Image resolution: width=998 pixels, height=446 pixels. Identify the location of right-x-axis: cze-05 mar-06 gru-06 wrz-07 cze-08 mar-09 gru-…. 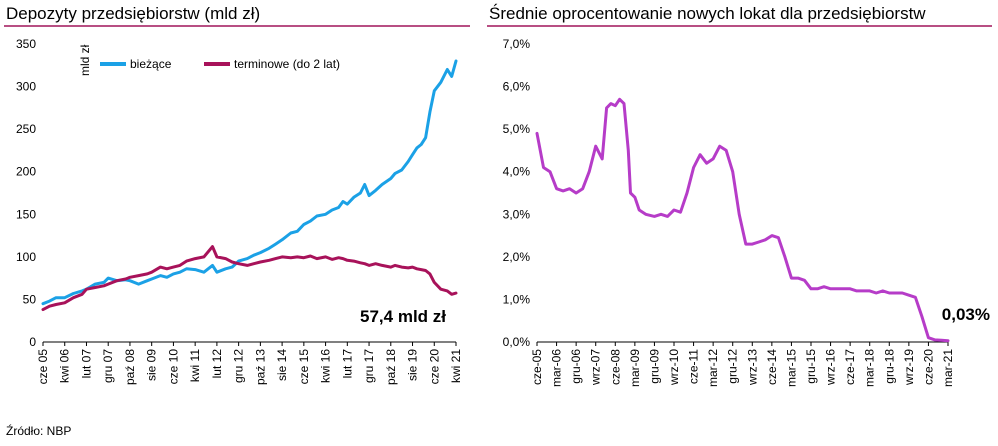
(742, 364).